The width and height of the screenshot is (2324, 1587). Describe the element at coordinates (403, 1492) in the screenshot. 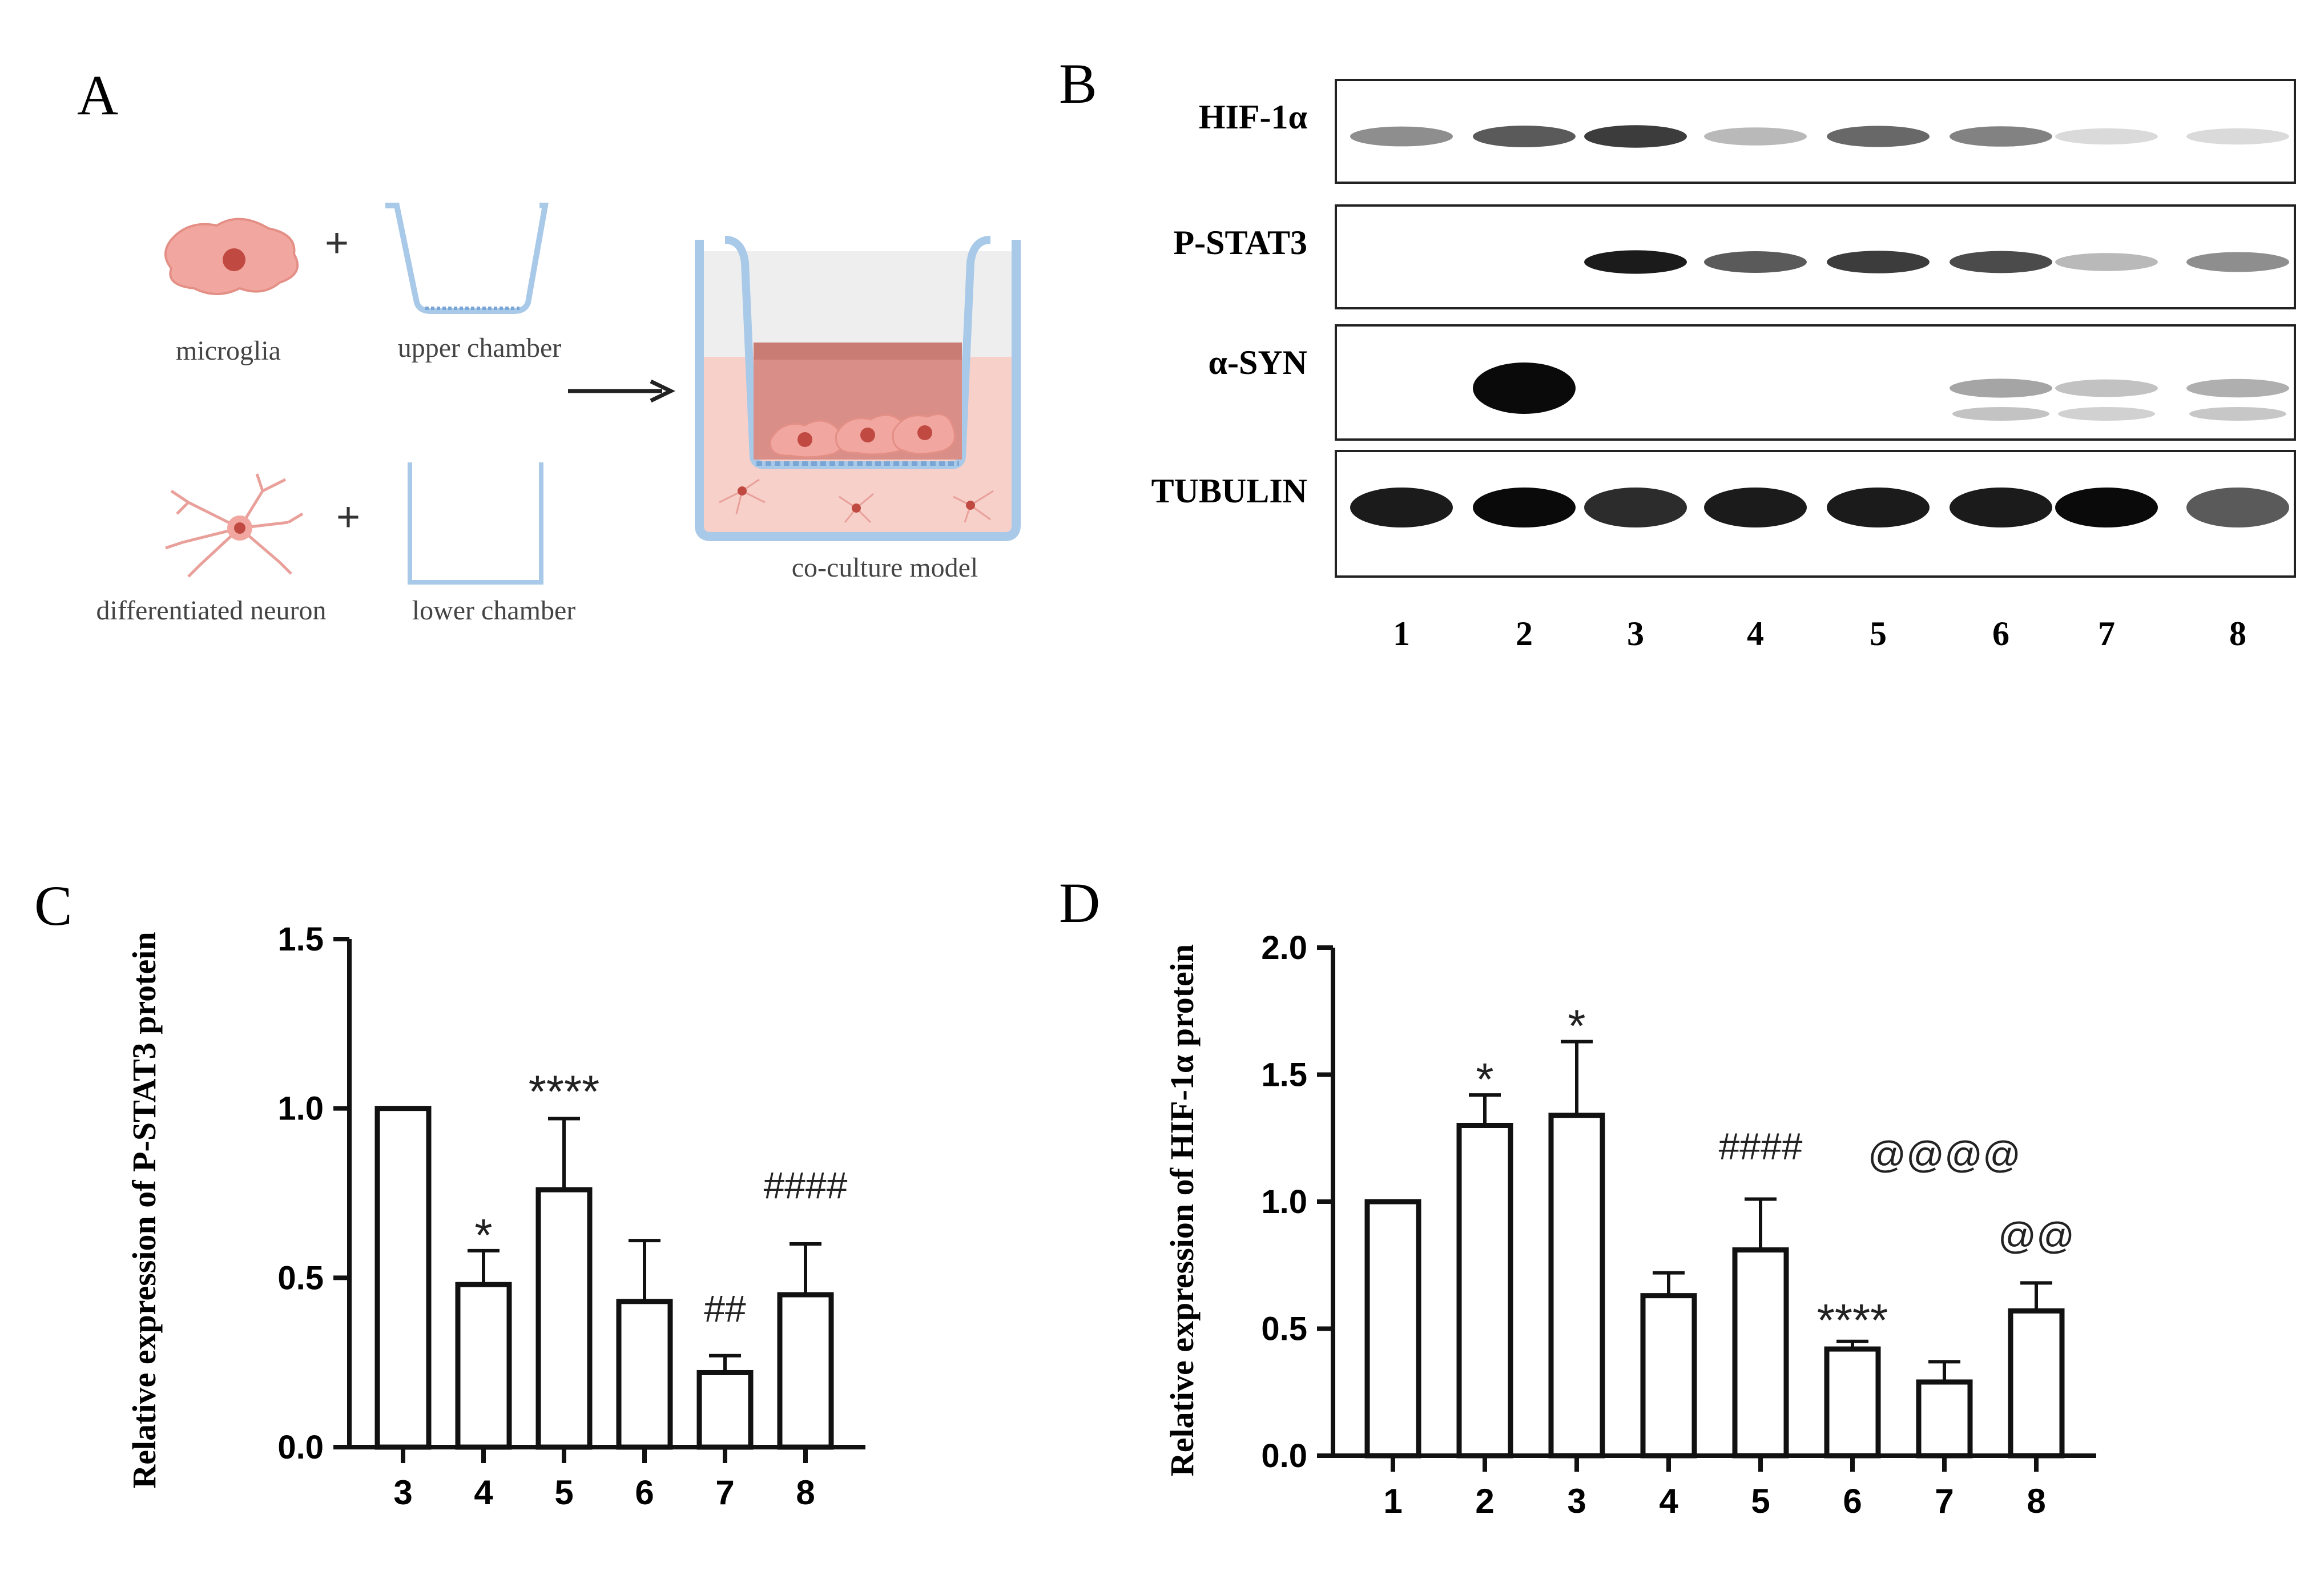

I see `x-tick-label: 3` at that location.